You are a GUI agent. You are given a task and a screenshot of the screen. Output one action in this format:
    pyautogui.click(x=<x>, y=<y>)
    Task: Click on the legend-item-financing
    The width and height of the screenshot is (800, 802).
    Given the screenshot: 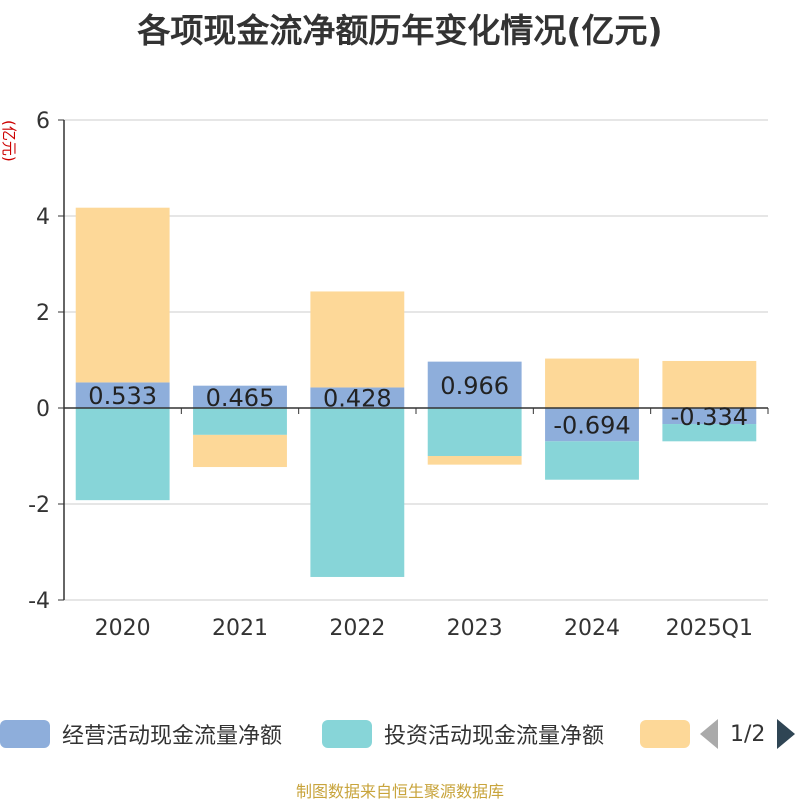 What is the action you would take?
    pyautogui.click(x=665, y=734)
    